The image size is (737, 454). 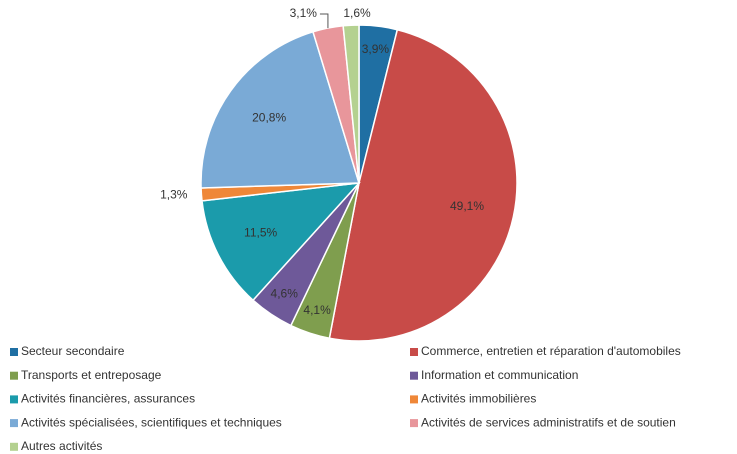 What do you see at coordinates (376, 49) in the screenshot?
I see `data-label: 3,9%` at bounding box center [376, 49].